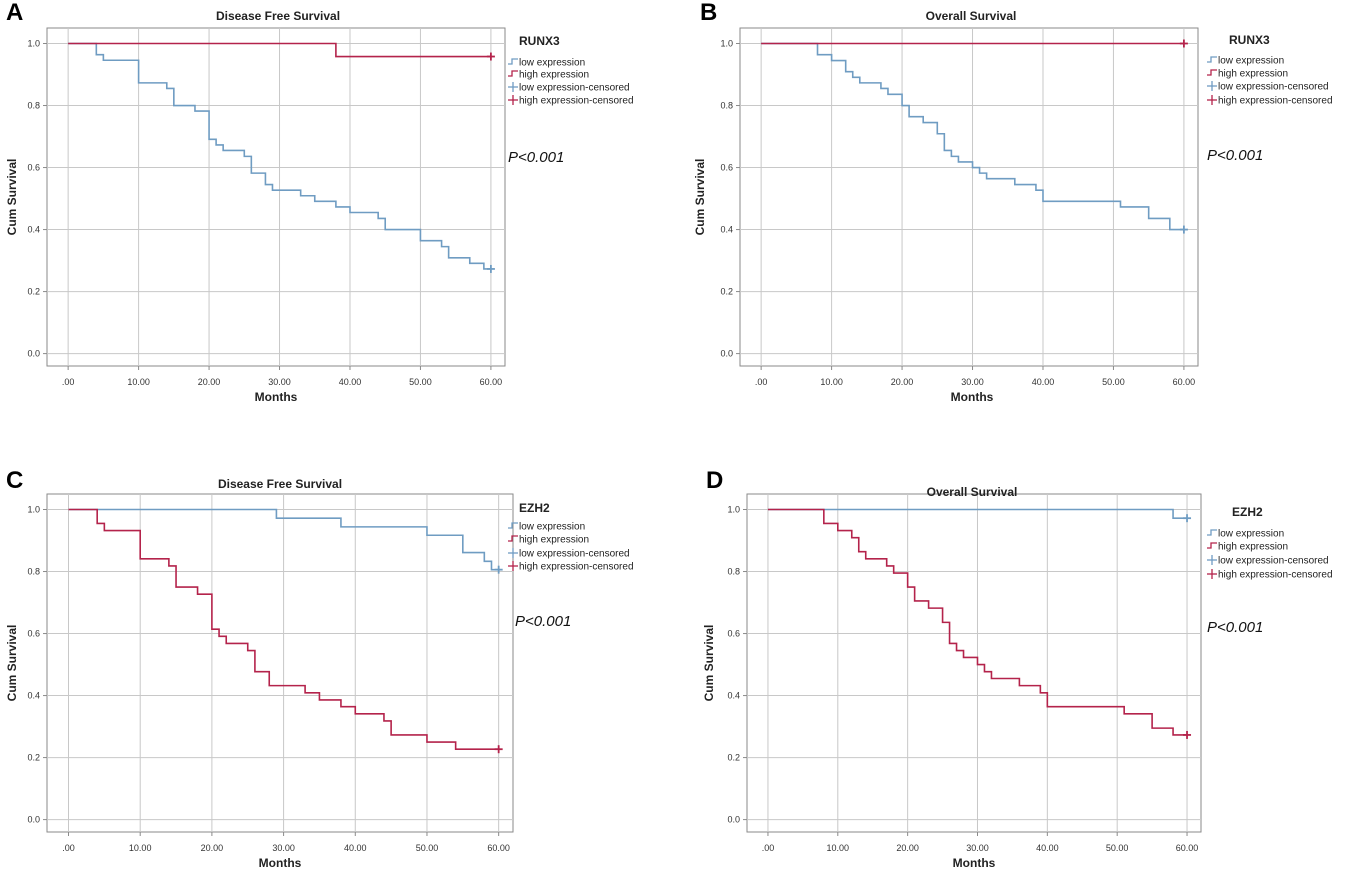 The width and height of the screenshot is (1361, 873). What do you see at coordinates (733, 696) in the screenshot?
I see `y-tick-label: 0.4` at bounding box center [733, 696].